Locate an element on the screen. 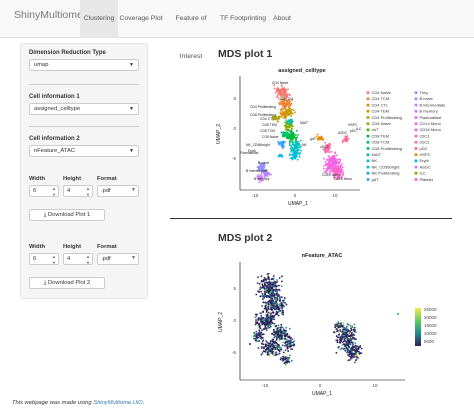 This screenshot has width=474, height=420. reduction-select: umap ▼ is located at coordinates (84, 65).